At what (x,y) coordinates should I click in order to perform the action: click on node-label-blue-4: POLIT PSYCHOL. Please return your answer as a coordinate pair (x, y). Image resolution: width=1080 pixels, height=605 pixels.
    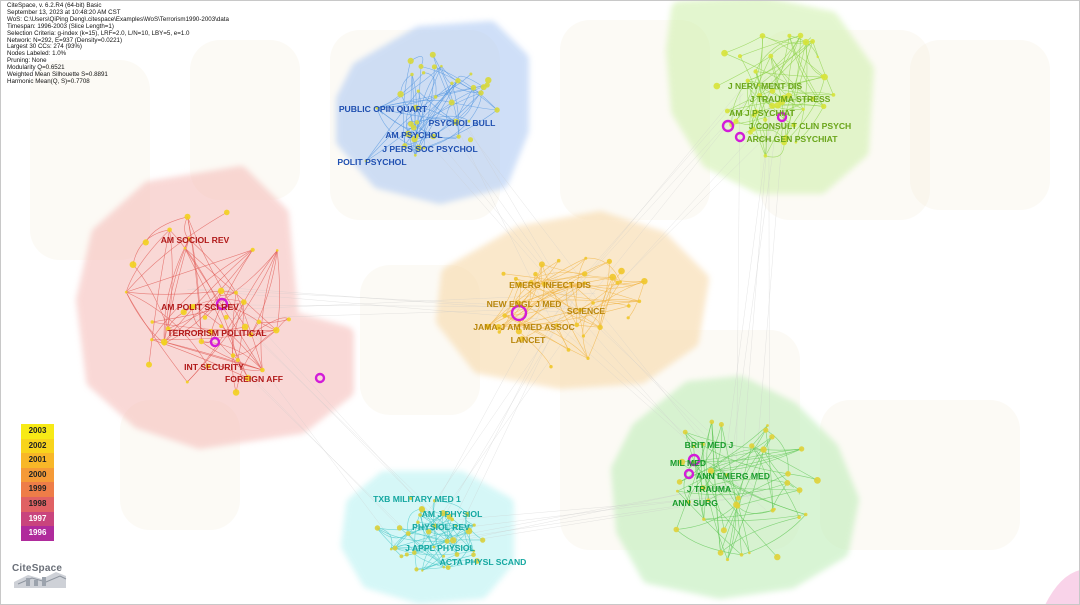
    Looking at the image, I should click on (371, 162).